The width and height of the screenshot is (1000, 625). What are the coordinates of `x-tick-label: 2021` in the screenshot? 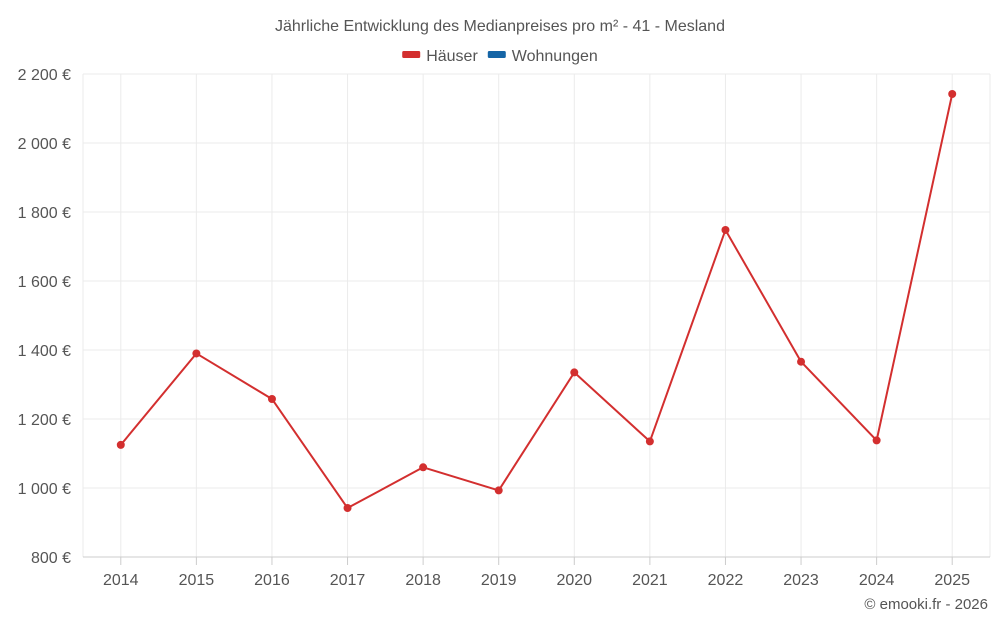 It's located at (650, 580).